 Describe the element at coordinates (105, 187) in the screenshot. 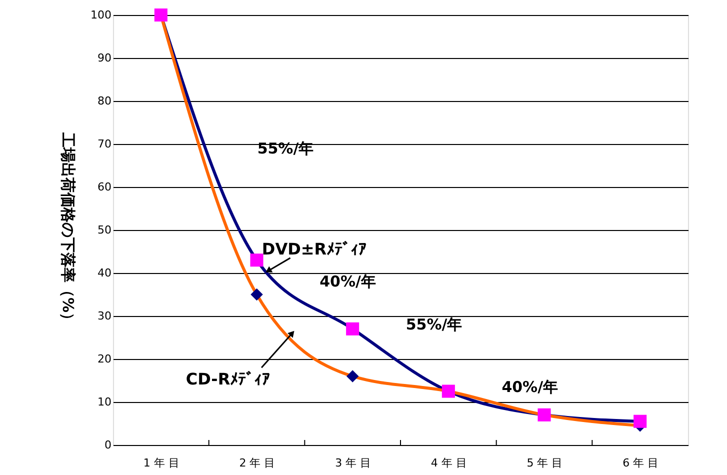

I see `y-tick-label: 60` at that location.